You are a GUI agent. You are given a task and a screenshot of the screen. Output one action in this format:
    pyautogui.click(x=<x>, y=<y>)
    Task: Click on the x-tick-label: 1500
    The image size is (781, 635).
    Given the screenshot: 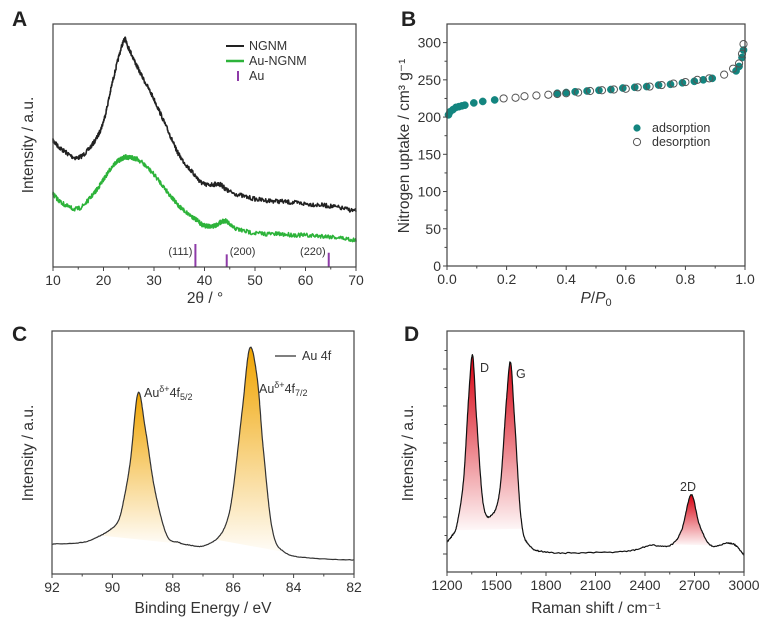 What is the action you would take?
    pyautogui.click(x=496, y=585)
    